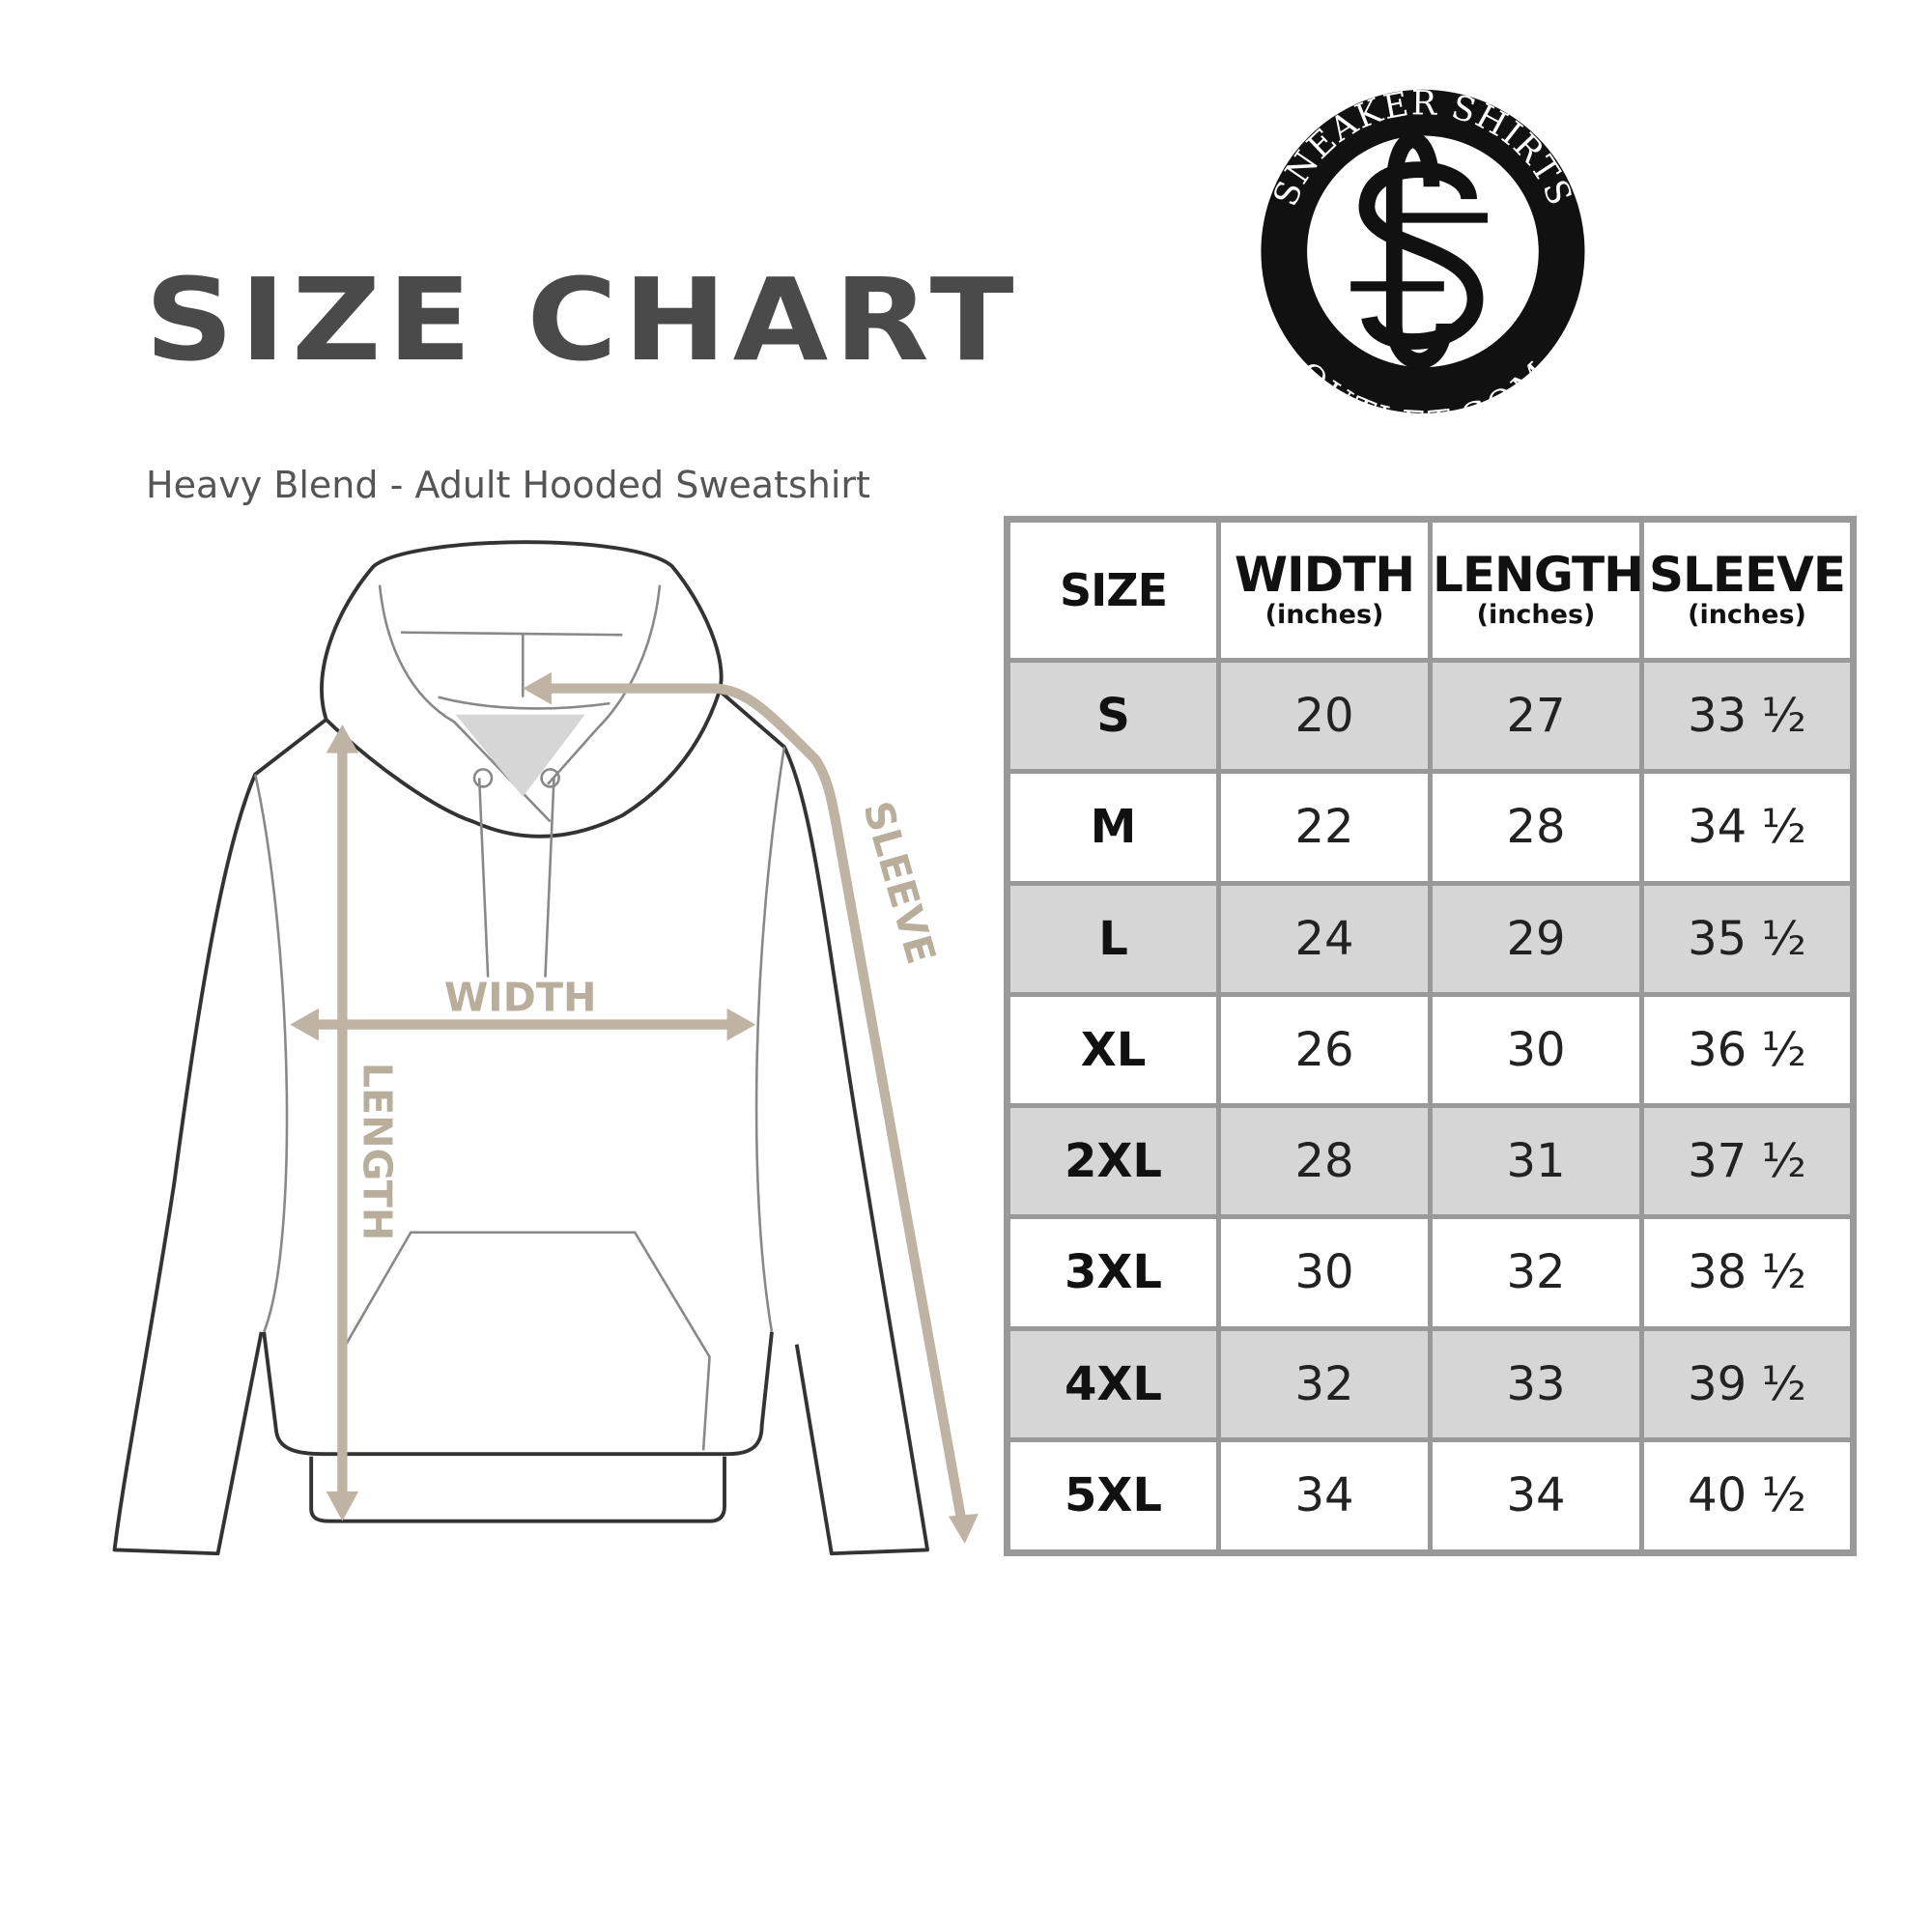 This screenshot has width=1932, height=1932. What do you see at coordinates (377, 1152) in the screenshot?
I see `length-label: LENGTH` at bounding box center [377, 1152].